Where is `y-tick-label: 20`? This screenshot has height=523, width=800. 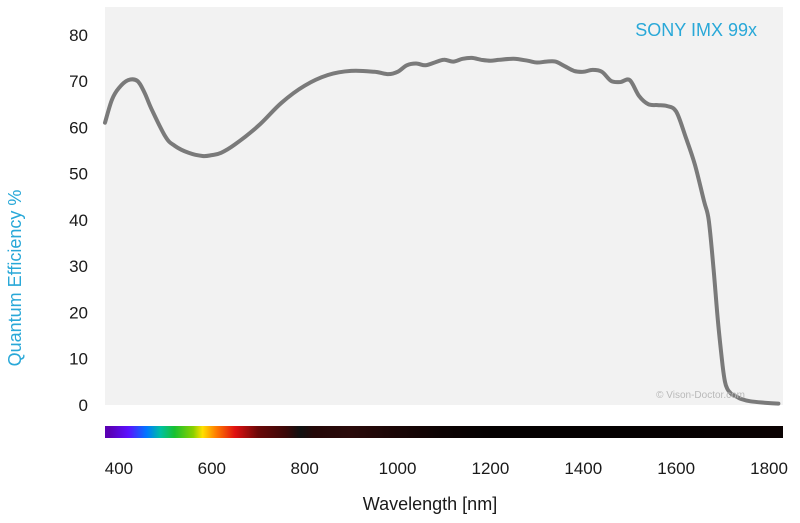 y-tick-label: 20 is located at coordinates (78, 312).